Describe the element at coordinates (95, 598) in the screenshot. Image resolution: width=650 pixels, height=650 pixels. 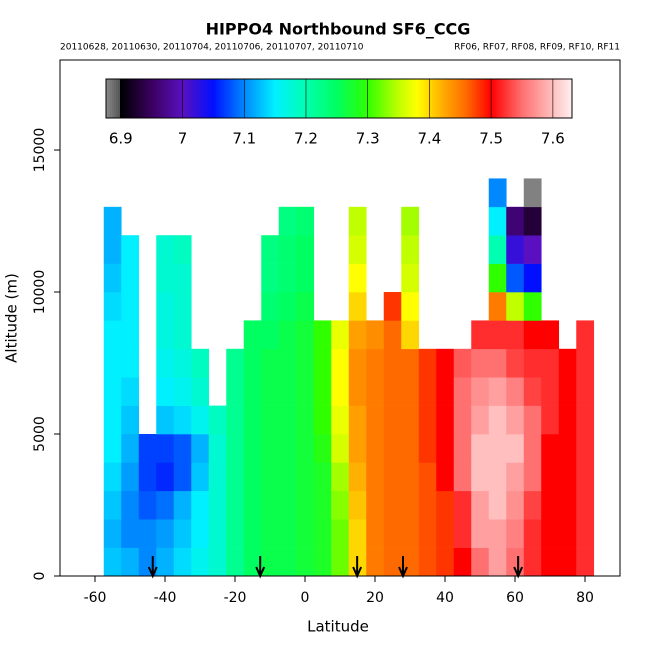
I see `x-tick-label: -60` at that location.